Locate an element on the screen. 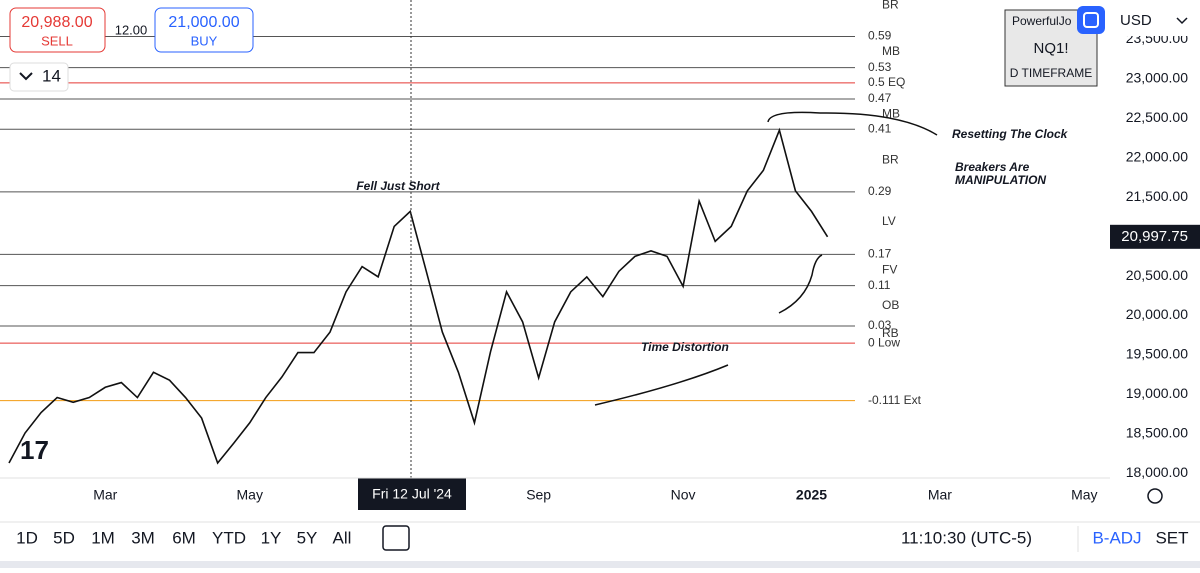  crosshair-box is located at coordinates (412, 494).